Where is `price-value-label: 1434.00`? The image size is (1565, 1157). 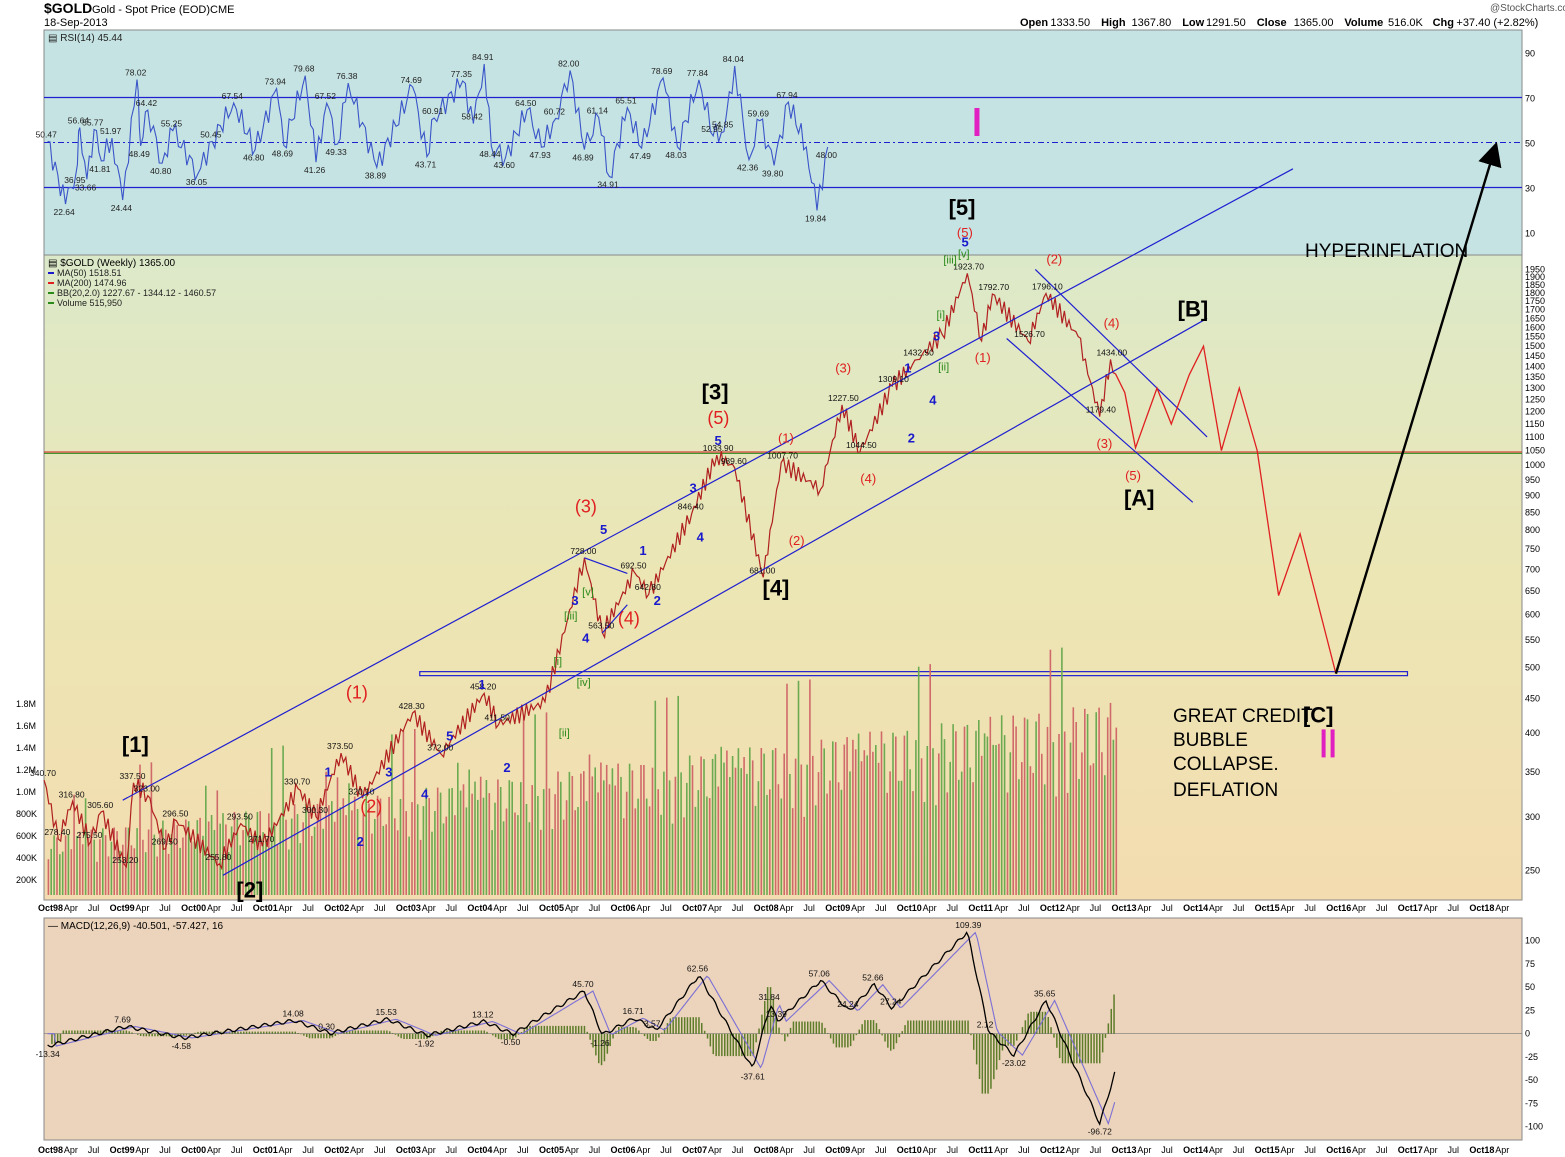 price-value-label: 1434.00 is located at coordinates (1111, 352).